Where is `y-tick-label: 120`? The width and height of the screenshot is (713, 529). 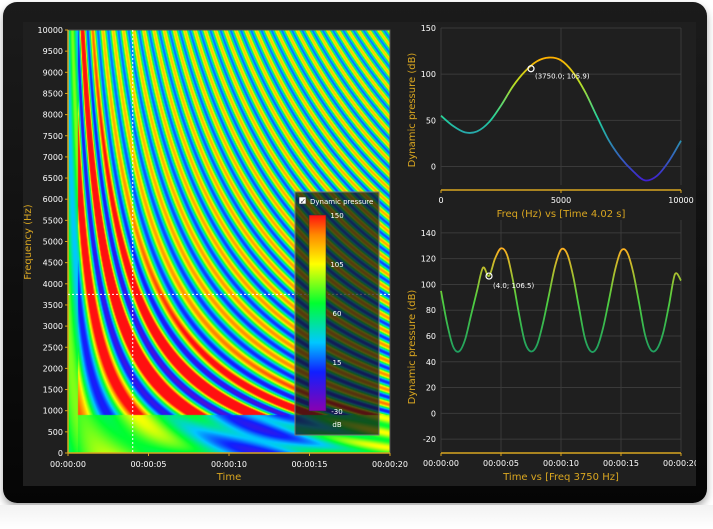
y-tick-label: 120 is located at coordinates (428, 259).